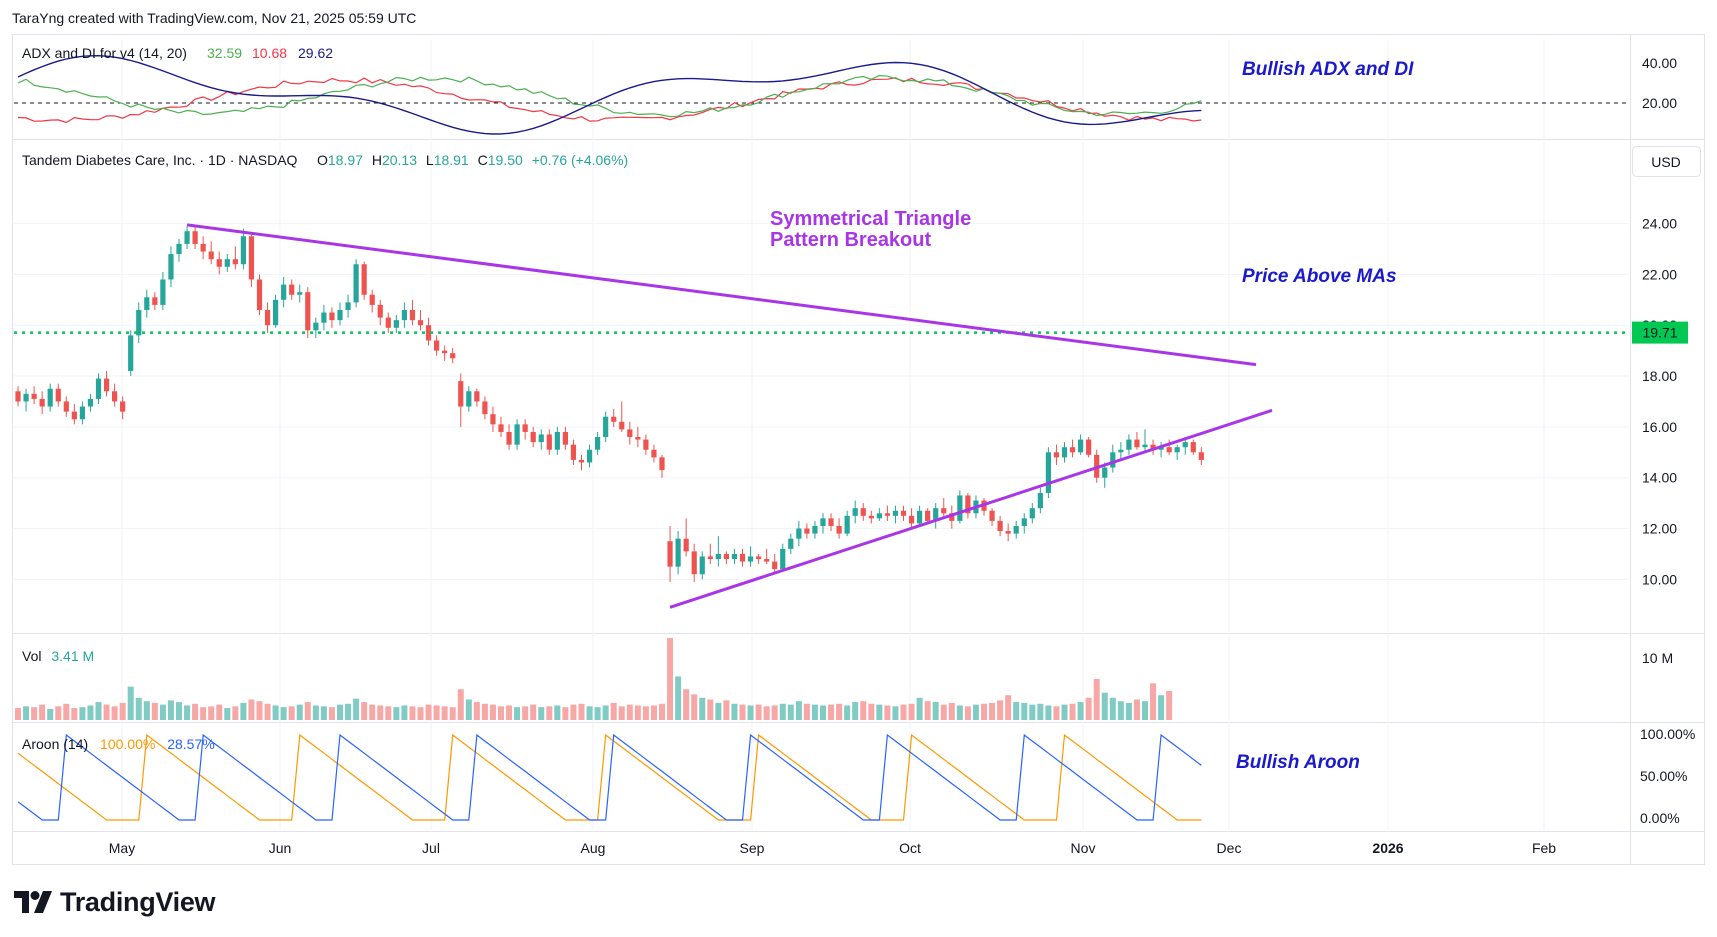 This screenshot has width=1717, height=937. What do you see at coordinates (1659, 274) in the screenshot?
I see `price-tick-label: 22.00` at bounding box center [1659, 274].